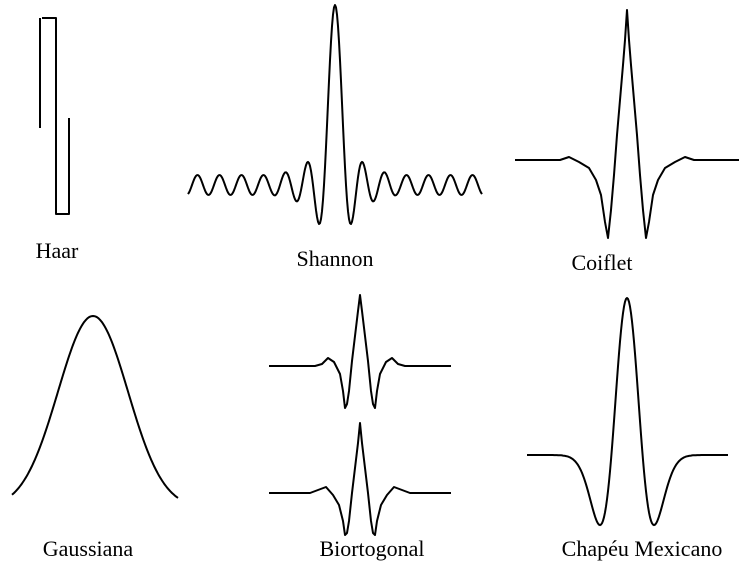 This screenshot has height=569, width=739. Describe the element at coordinates (56, 116) in the screenshot. I see `haar-wave` at that location.